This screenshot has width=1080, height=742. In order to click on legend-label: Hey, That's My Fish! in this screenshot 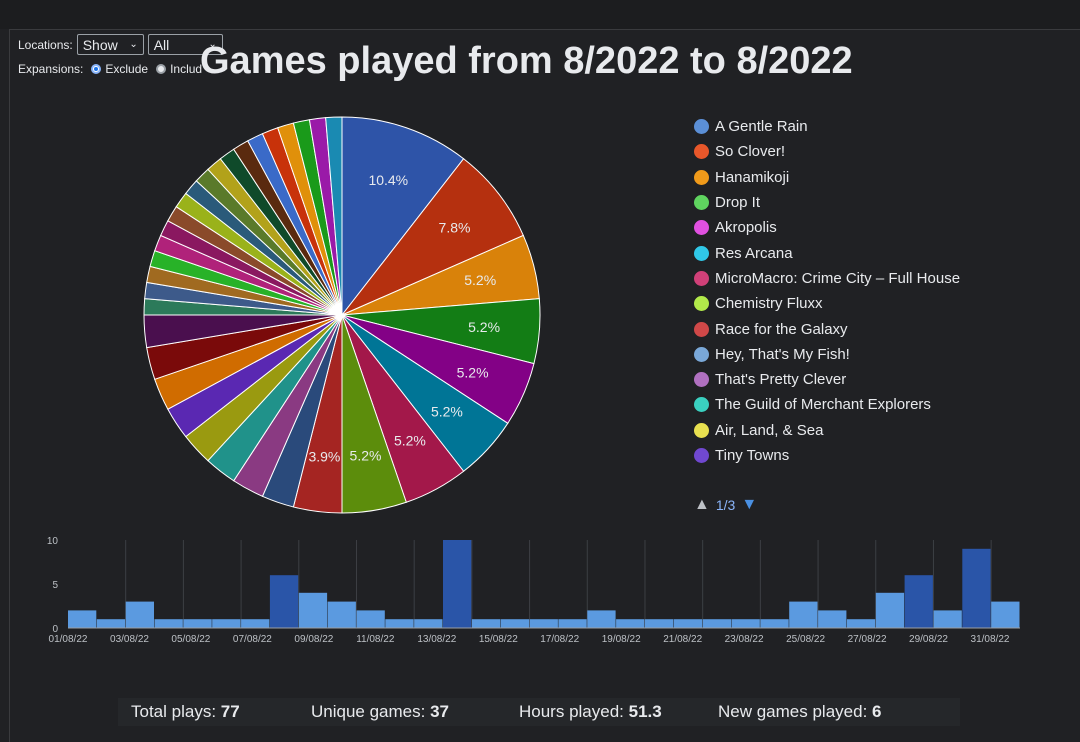, I will do `click(782, 354)`.